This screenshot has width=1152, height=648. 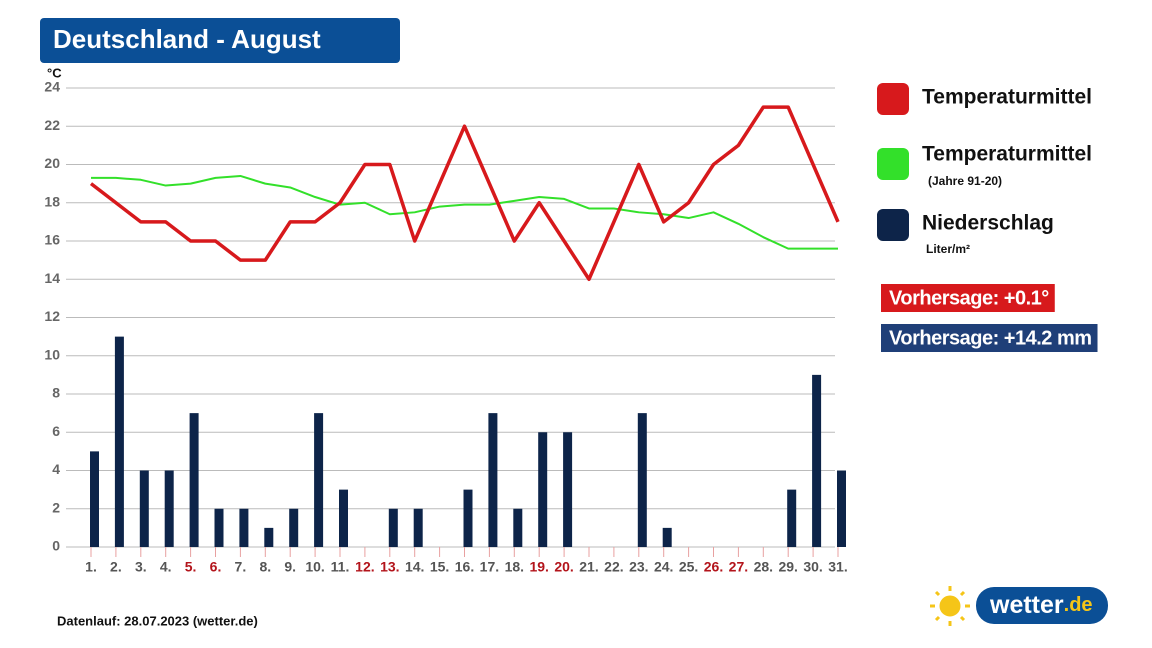 I want to click on x-tick-label: 6., so click(x=216, y=567).